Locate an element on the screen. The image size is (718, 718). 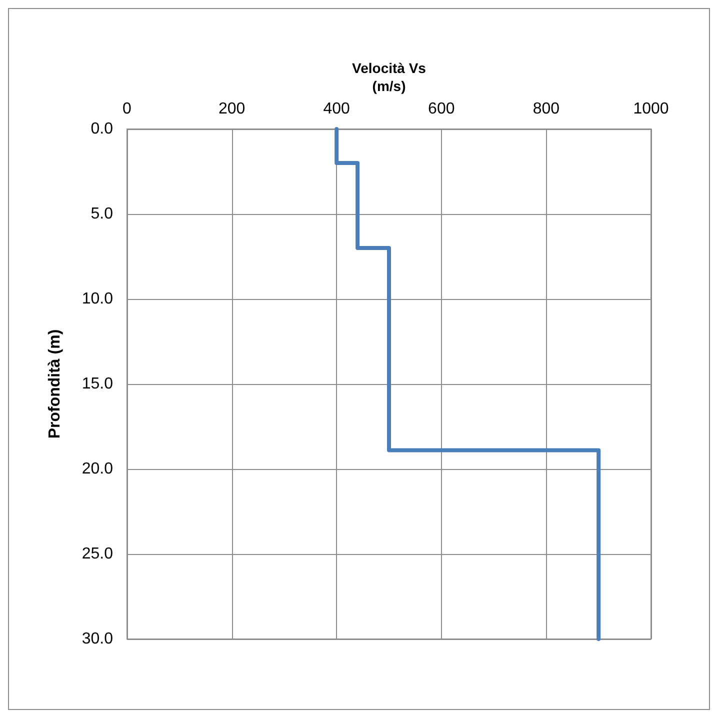
y-tick-label: 15.0 is located at coordinates (98, 384).